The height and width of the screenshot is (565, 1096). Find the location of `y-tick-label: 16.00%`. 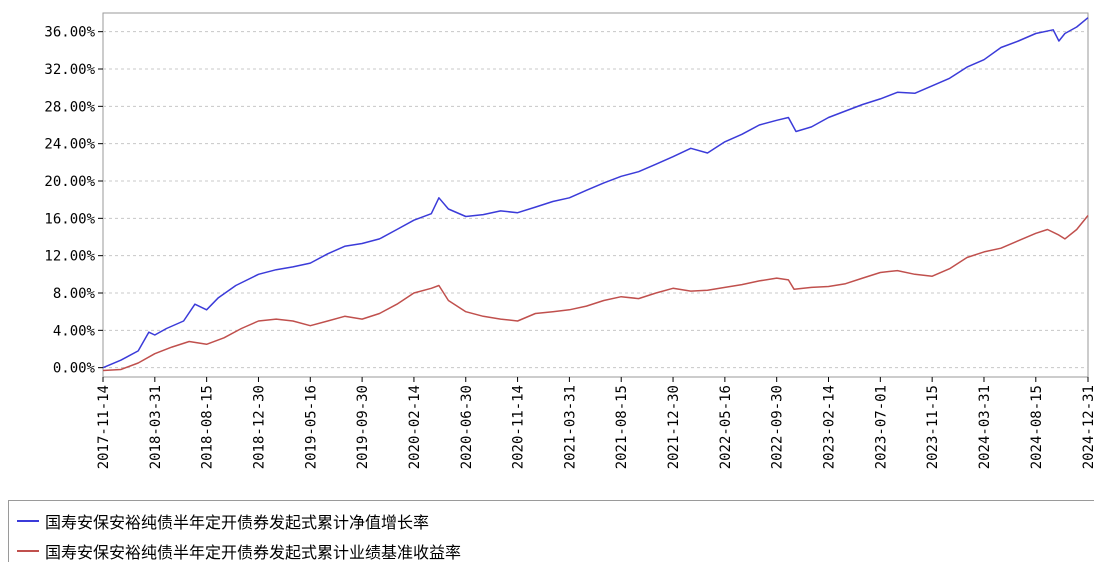

y-tick-label: 16.00% is located at coordinates (69, 219).